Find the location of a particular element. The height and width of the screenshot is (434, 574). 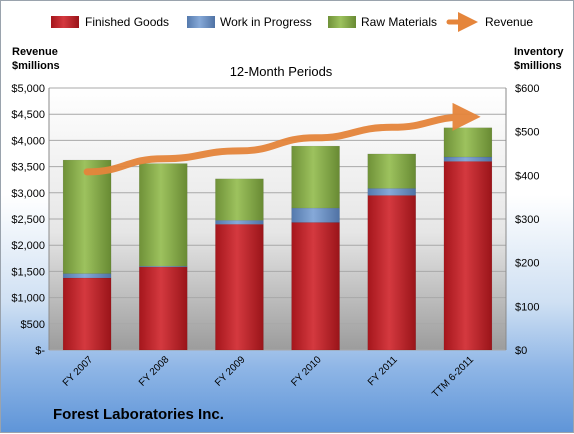

right-tick-label: $400 is located at coordinates (527, 176).